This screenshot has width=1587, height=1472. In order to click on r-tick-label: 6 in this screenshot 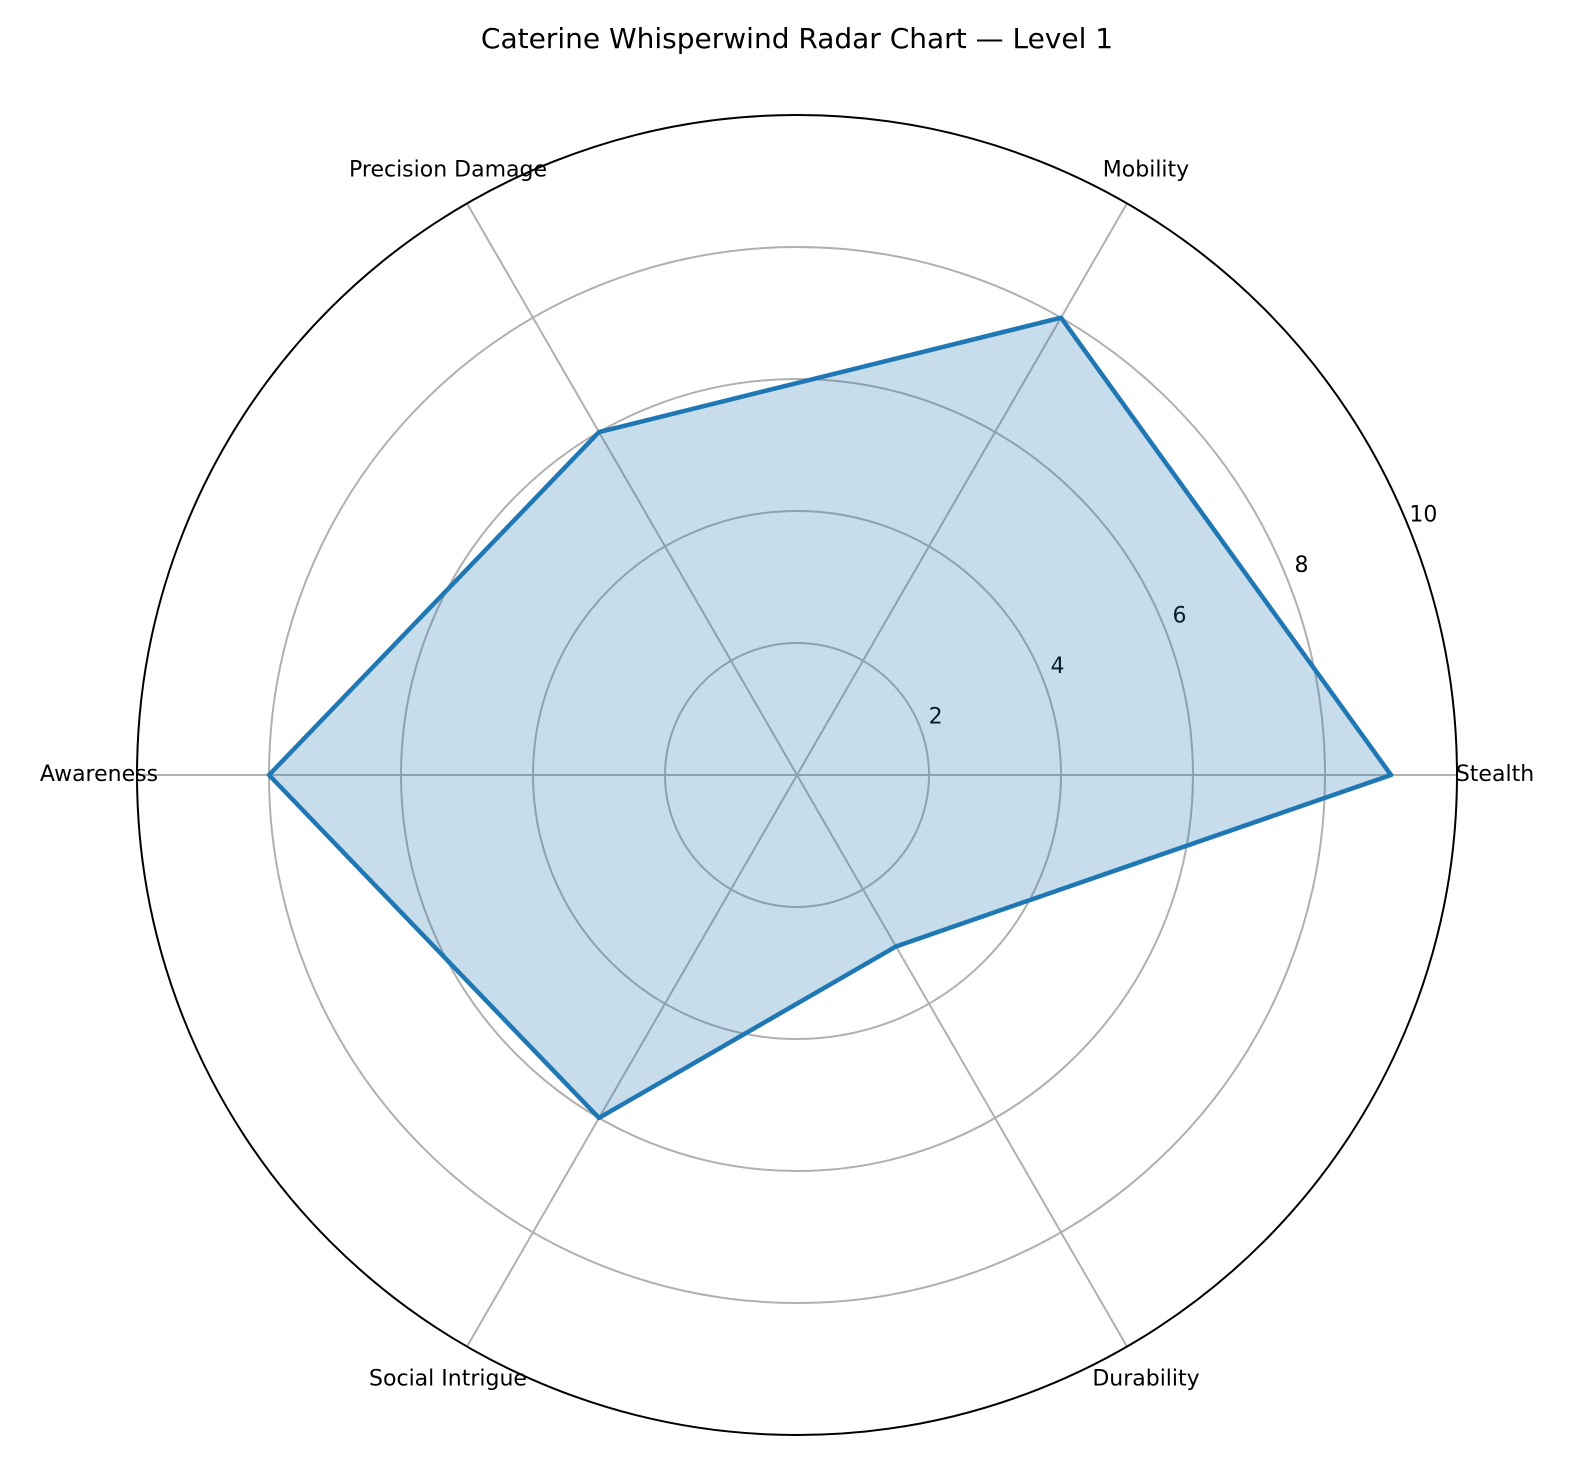, I will do `click(1179, 616)`.